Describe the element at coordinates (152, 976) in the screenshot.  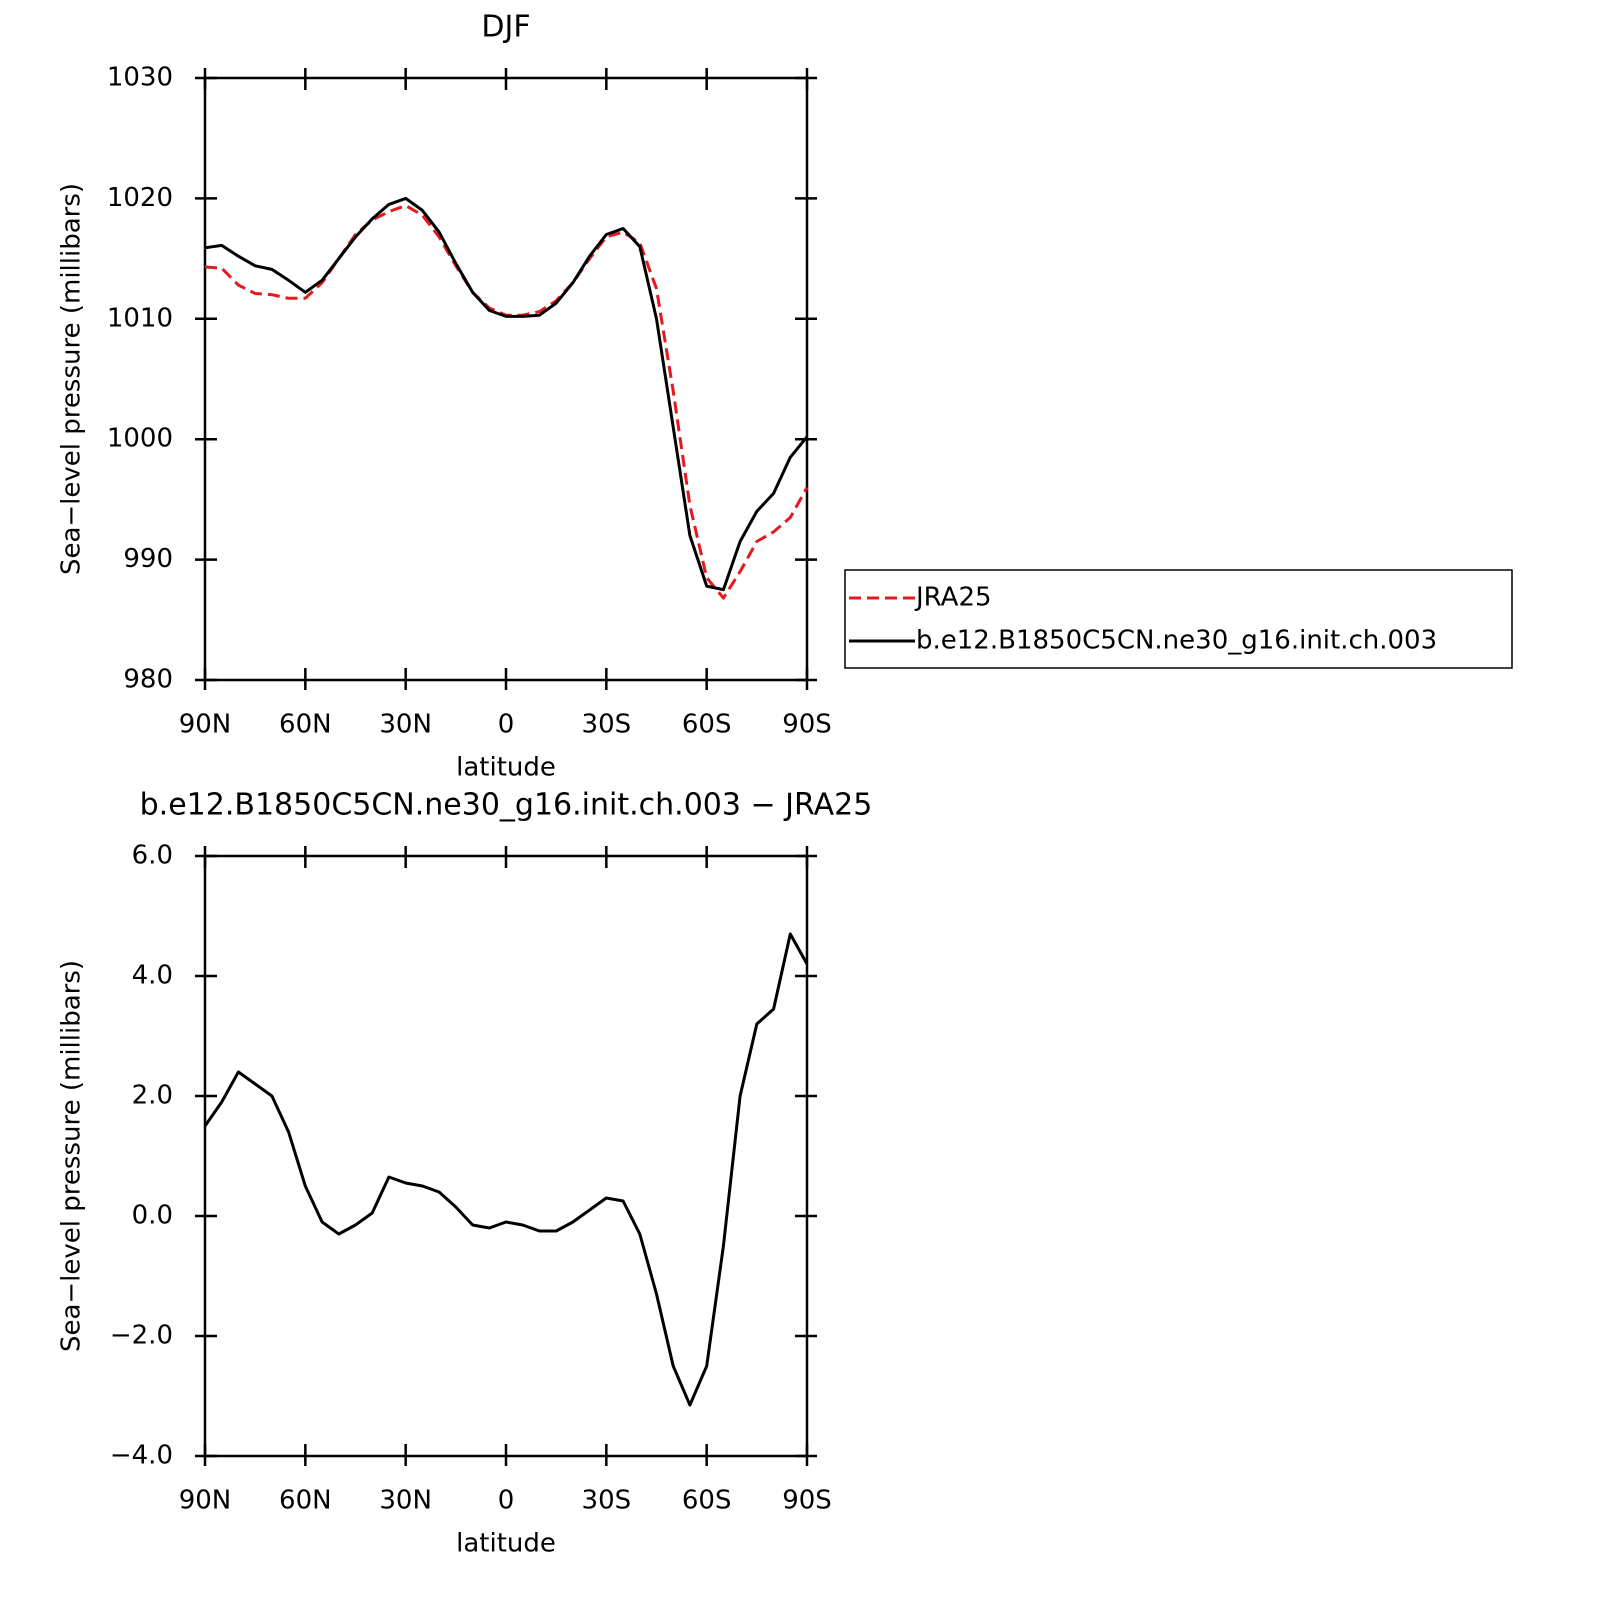
I see `y-tick-label: 4.0` at that location.